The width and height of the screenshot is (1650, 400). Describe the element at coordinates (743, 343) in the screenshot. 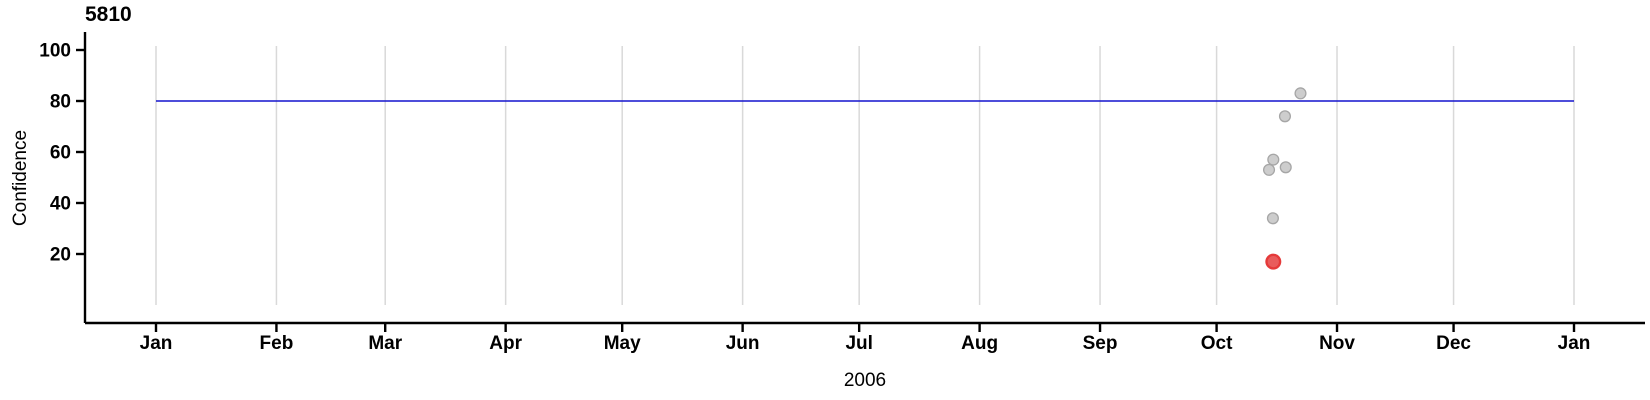

I see `x-tick-label: Jun` at that location.